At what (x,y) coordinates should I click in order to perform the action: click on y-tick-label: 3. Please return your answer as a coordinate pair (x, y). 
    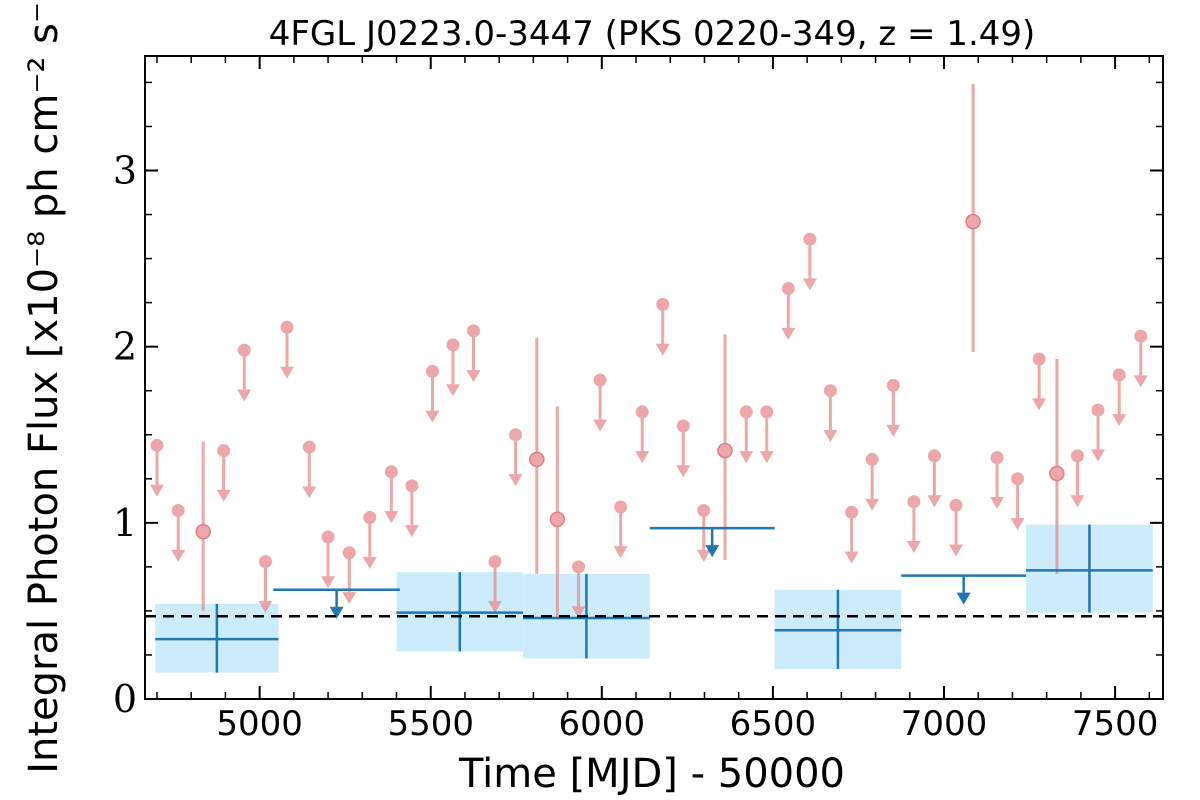
    Looking at the image, I should click on (125, 171).